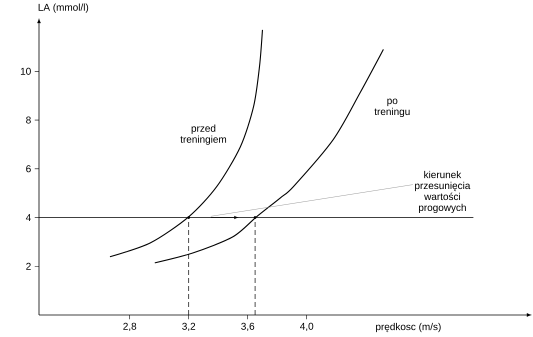 This screenshot has height=337, width=533. Describe the element at coordinates (408, 327) in the screenshot. I see `x-axis-title: prędkosc (m/s)` at that location.